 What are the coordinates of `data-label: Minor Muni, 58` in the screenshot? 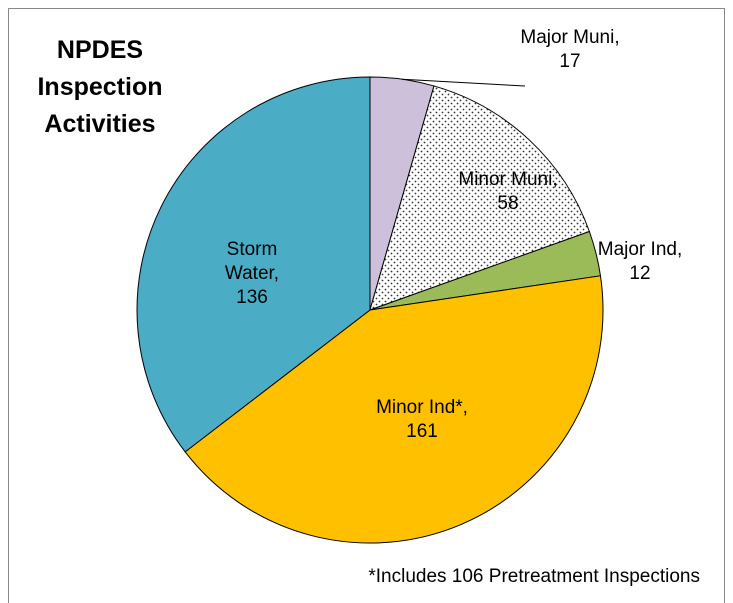 It's located at (508, 191).